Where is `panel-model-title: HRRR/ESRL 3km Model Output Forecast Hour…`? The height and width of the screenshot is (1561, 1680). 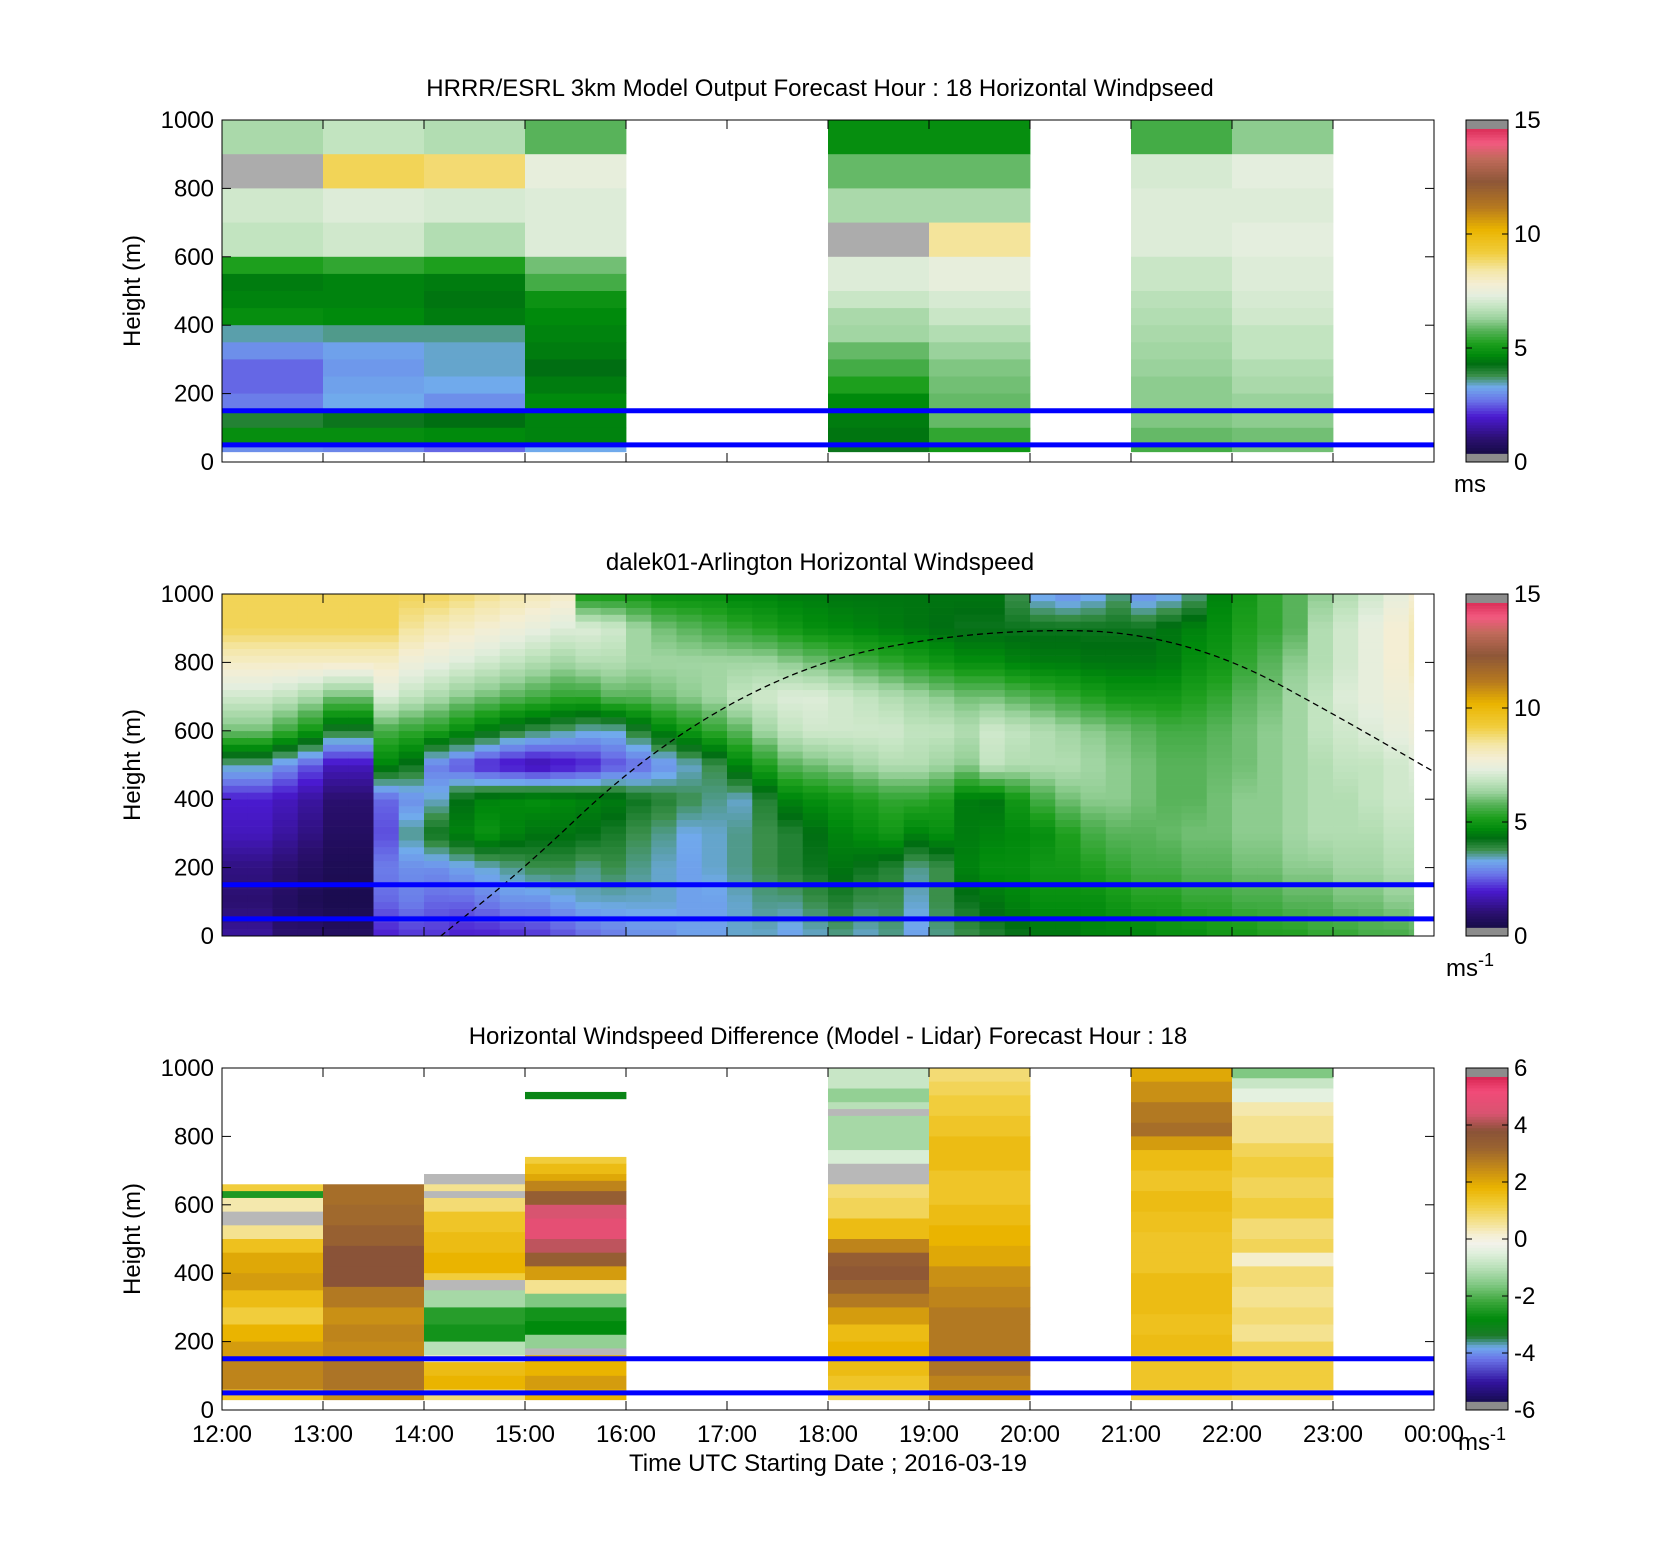 panel-model-title: HRRR/ESRL 3km Model Output Forecast Hour… is located at coordinates (819, 88).